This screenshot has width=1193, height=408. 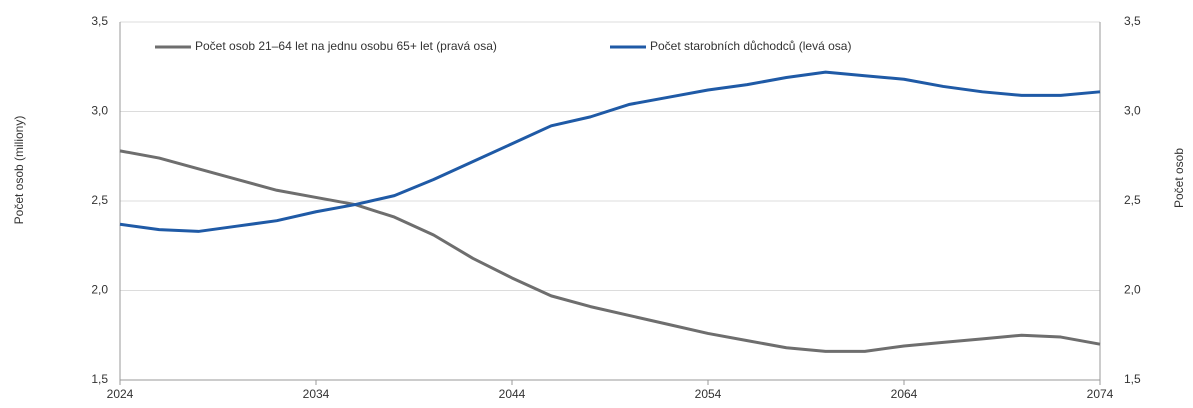 What do you see at coordinates (99, 379) in the screenshot?
I see `y-tick-label: 1,5` at bounding box center [99, 379].